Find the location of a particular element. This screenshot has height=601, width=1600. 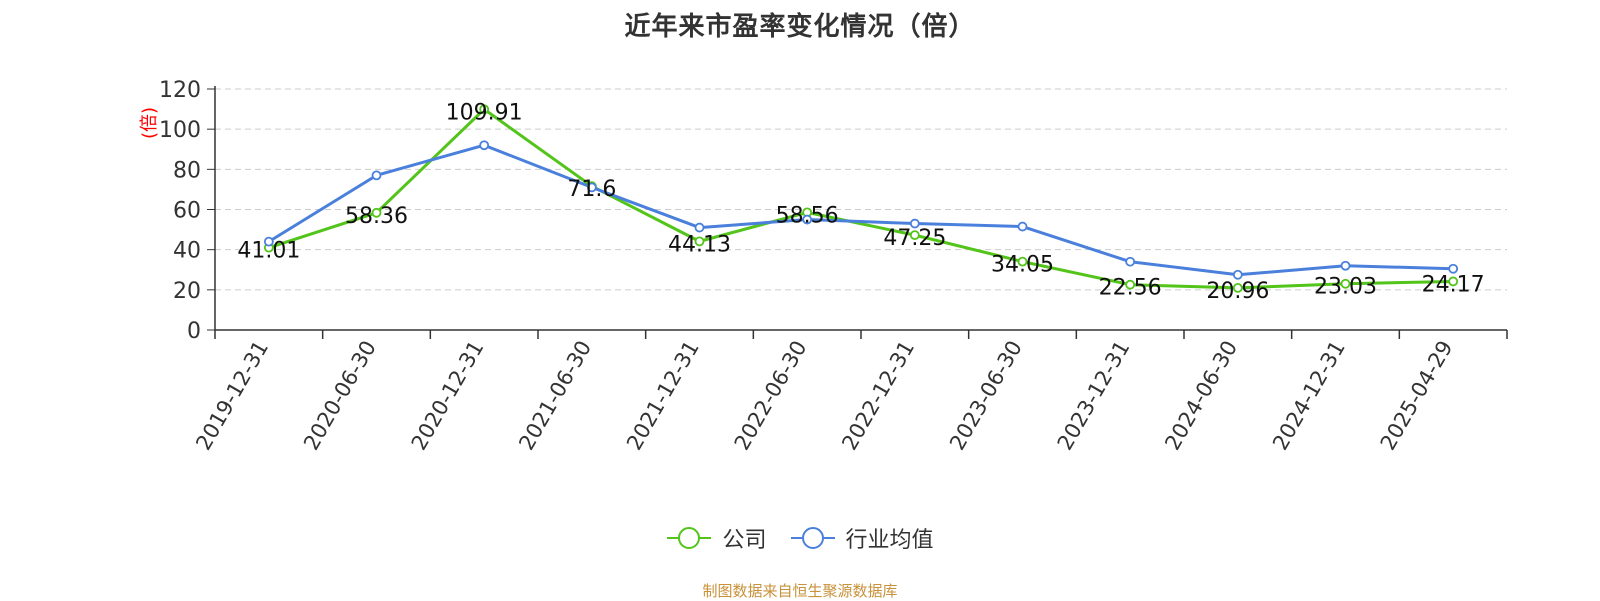

x-tick-label: 2021-06-30 is located at coordinates (555, 396).